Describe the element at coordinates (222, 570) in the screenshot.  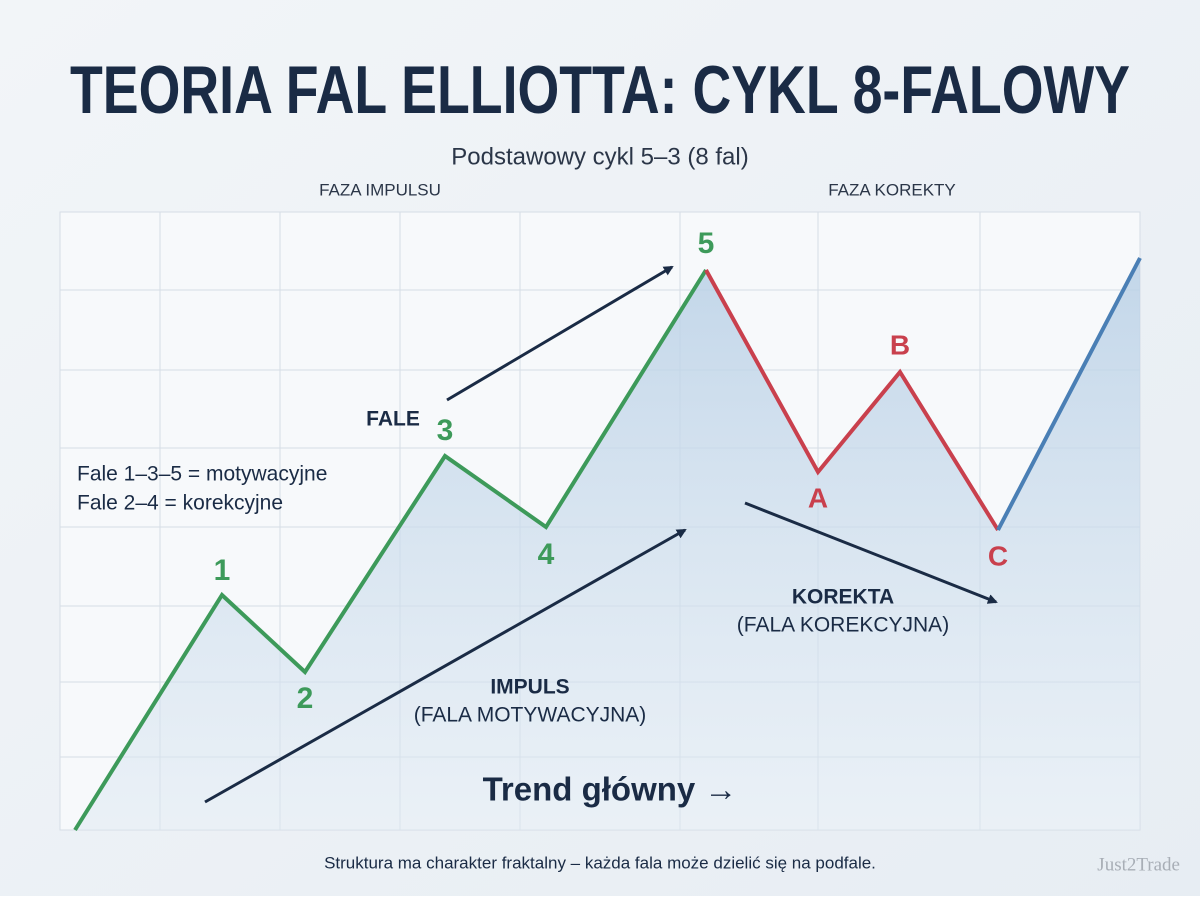
I see `wave-label: 1` at that location.